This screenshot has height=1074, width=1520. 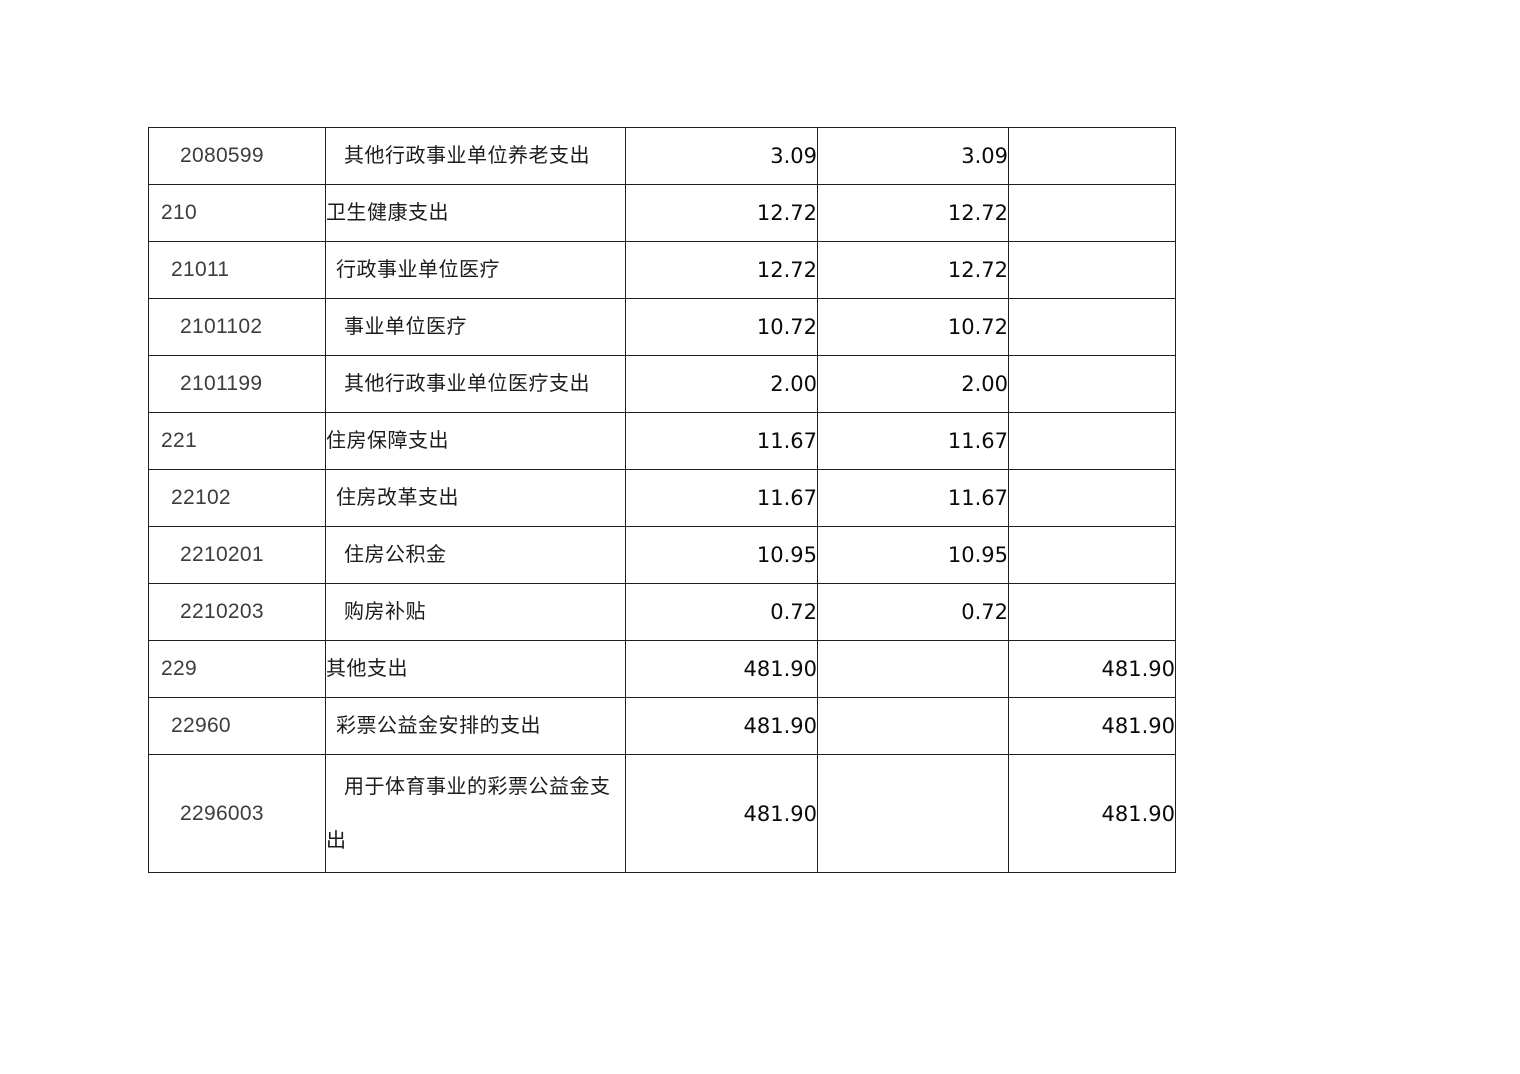 I want to click on table-row: 2101199 其他行政事业单位医疗支出 2.00 2.00, so click(x=662, y=384).